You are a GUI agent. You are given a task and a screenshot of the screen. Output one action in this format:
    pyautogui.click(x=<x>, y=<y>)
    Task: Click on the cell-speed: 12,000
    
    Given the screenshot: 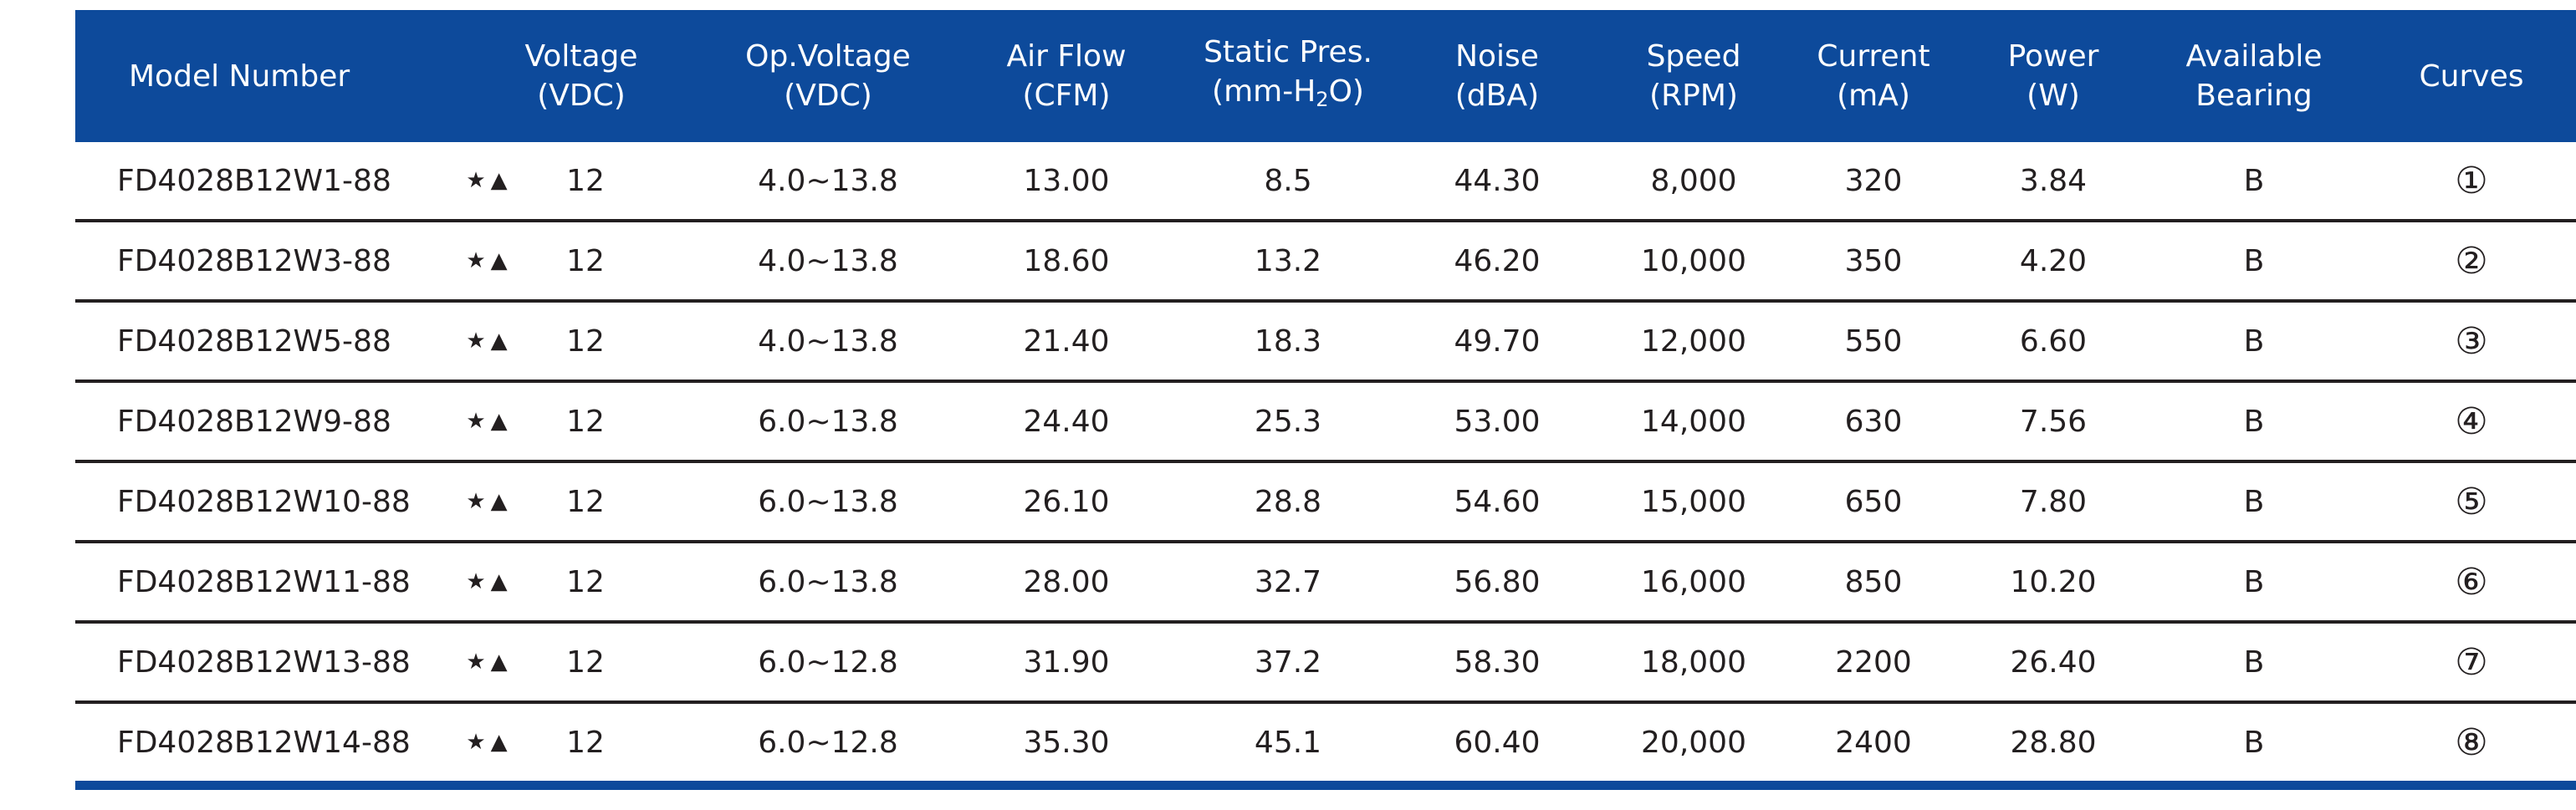 What is the action you would take?
    pyautogui.click(x=1693, y=341)
    